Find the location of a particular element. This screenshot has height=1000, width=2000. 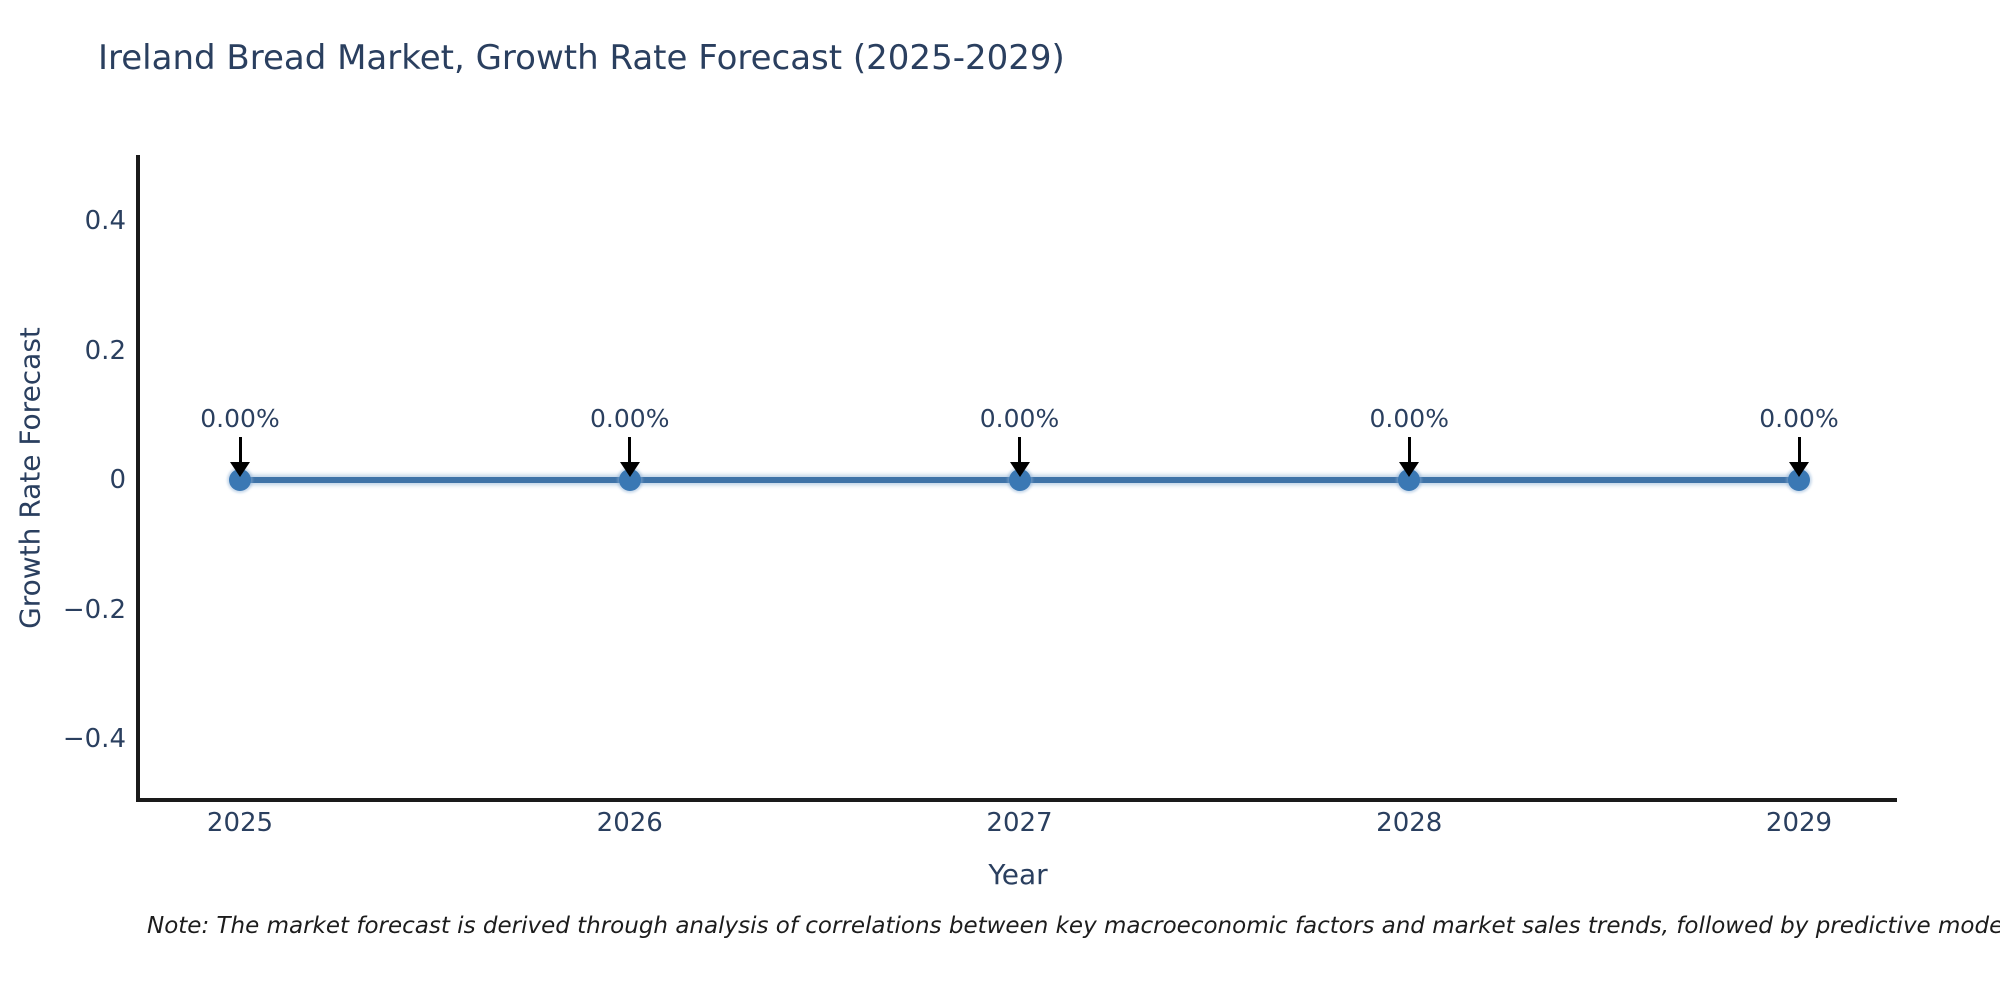

y-tick-label: 0.2 is located at coordinates (105, 350).